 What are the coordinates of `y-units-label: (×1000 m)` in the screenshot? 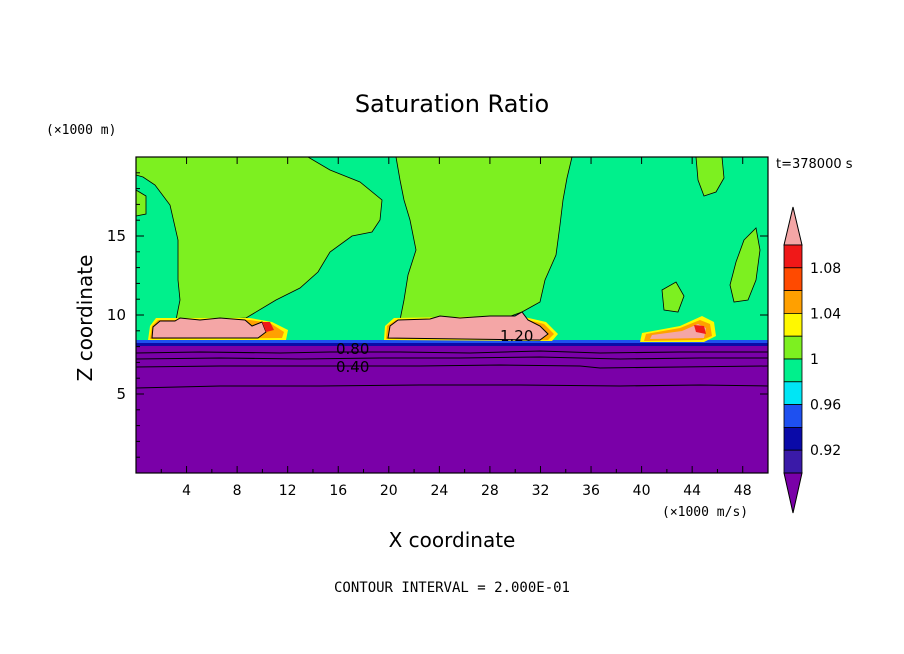 It's located at (81, 130).